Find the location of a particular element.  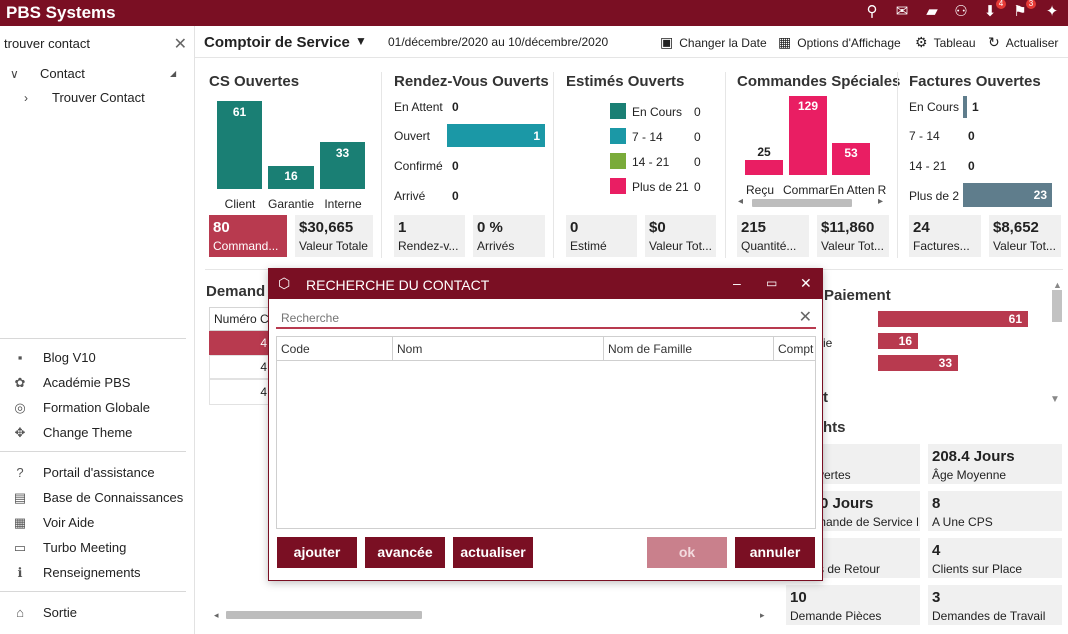

chevron-down-icon: ▼ is located at coordinates (1055, 399).